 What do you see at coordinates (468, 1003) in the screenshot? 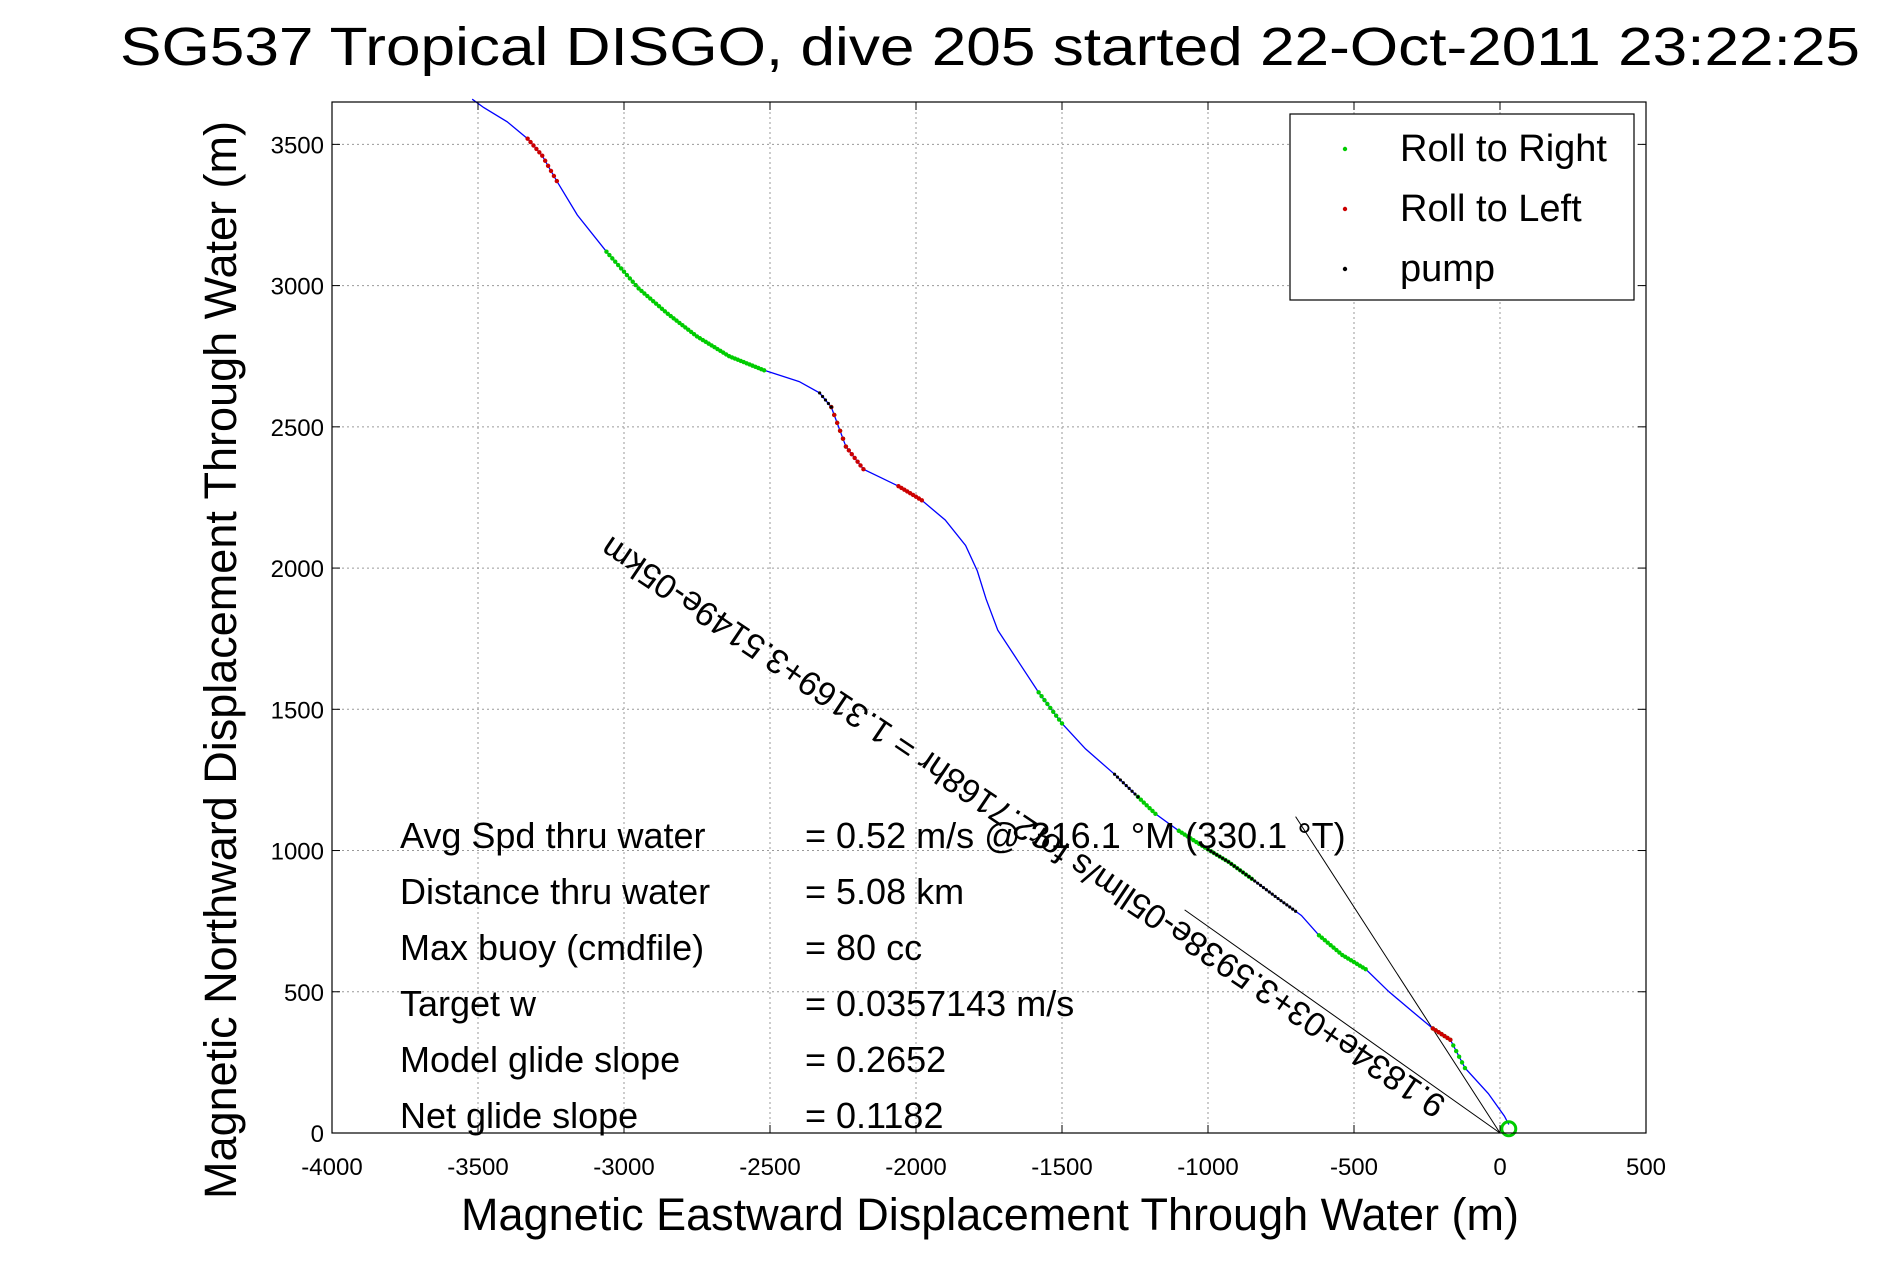
I see `stat-label: Target w` at bounding box center [468, 1003].